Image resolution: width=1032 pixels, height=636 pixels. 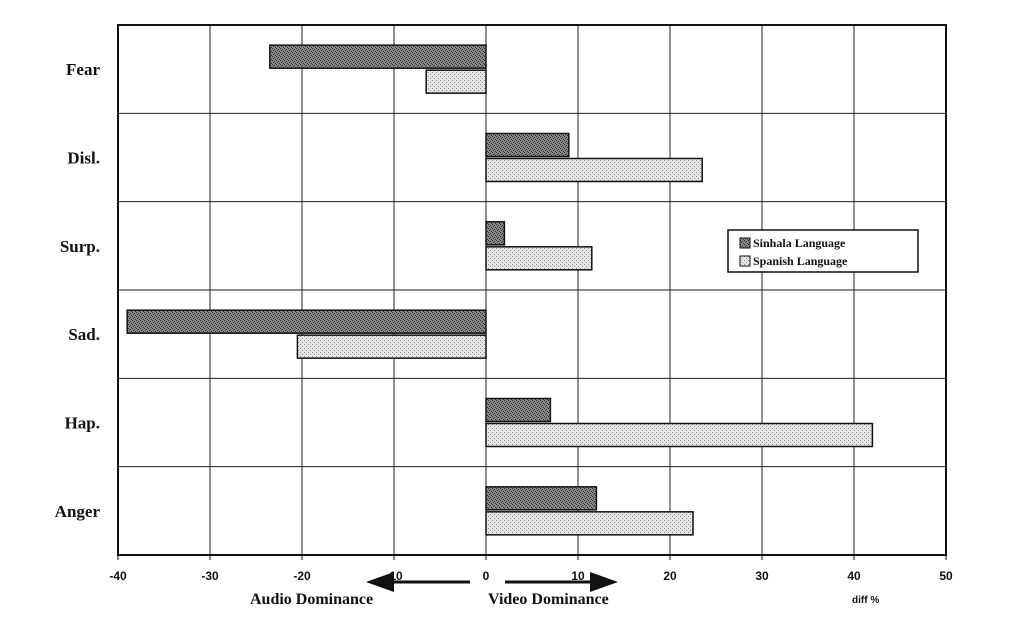 I want to click on bar-sinhala-disl, so click(x=527, y=145).